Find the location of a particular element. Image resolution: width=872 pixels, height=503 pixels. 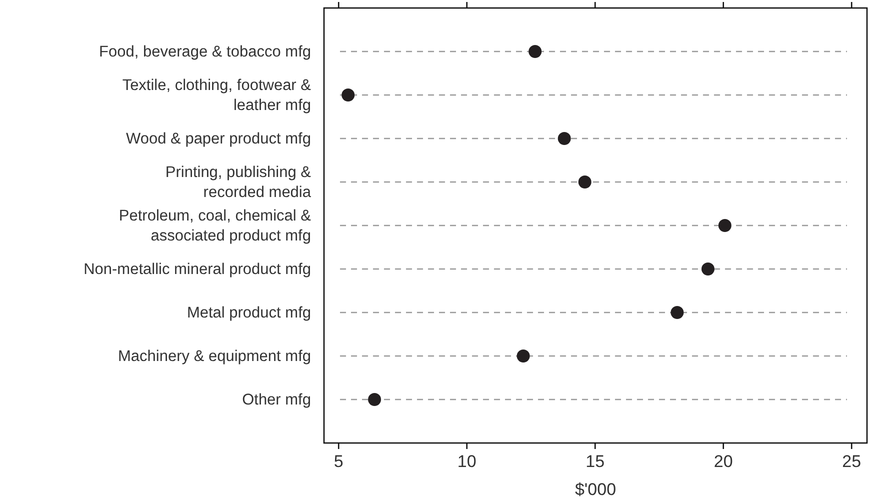

y-tick-label: Wood & paper product mfg is located at coordinates (218, 139).